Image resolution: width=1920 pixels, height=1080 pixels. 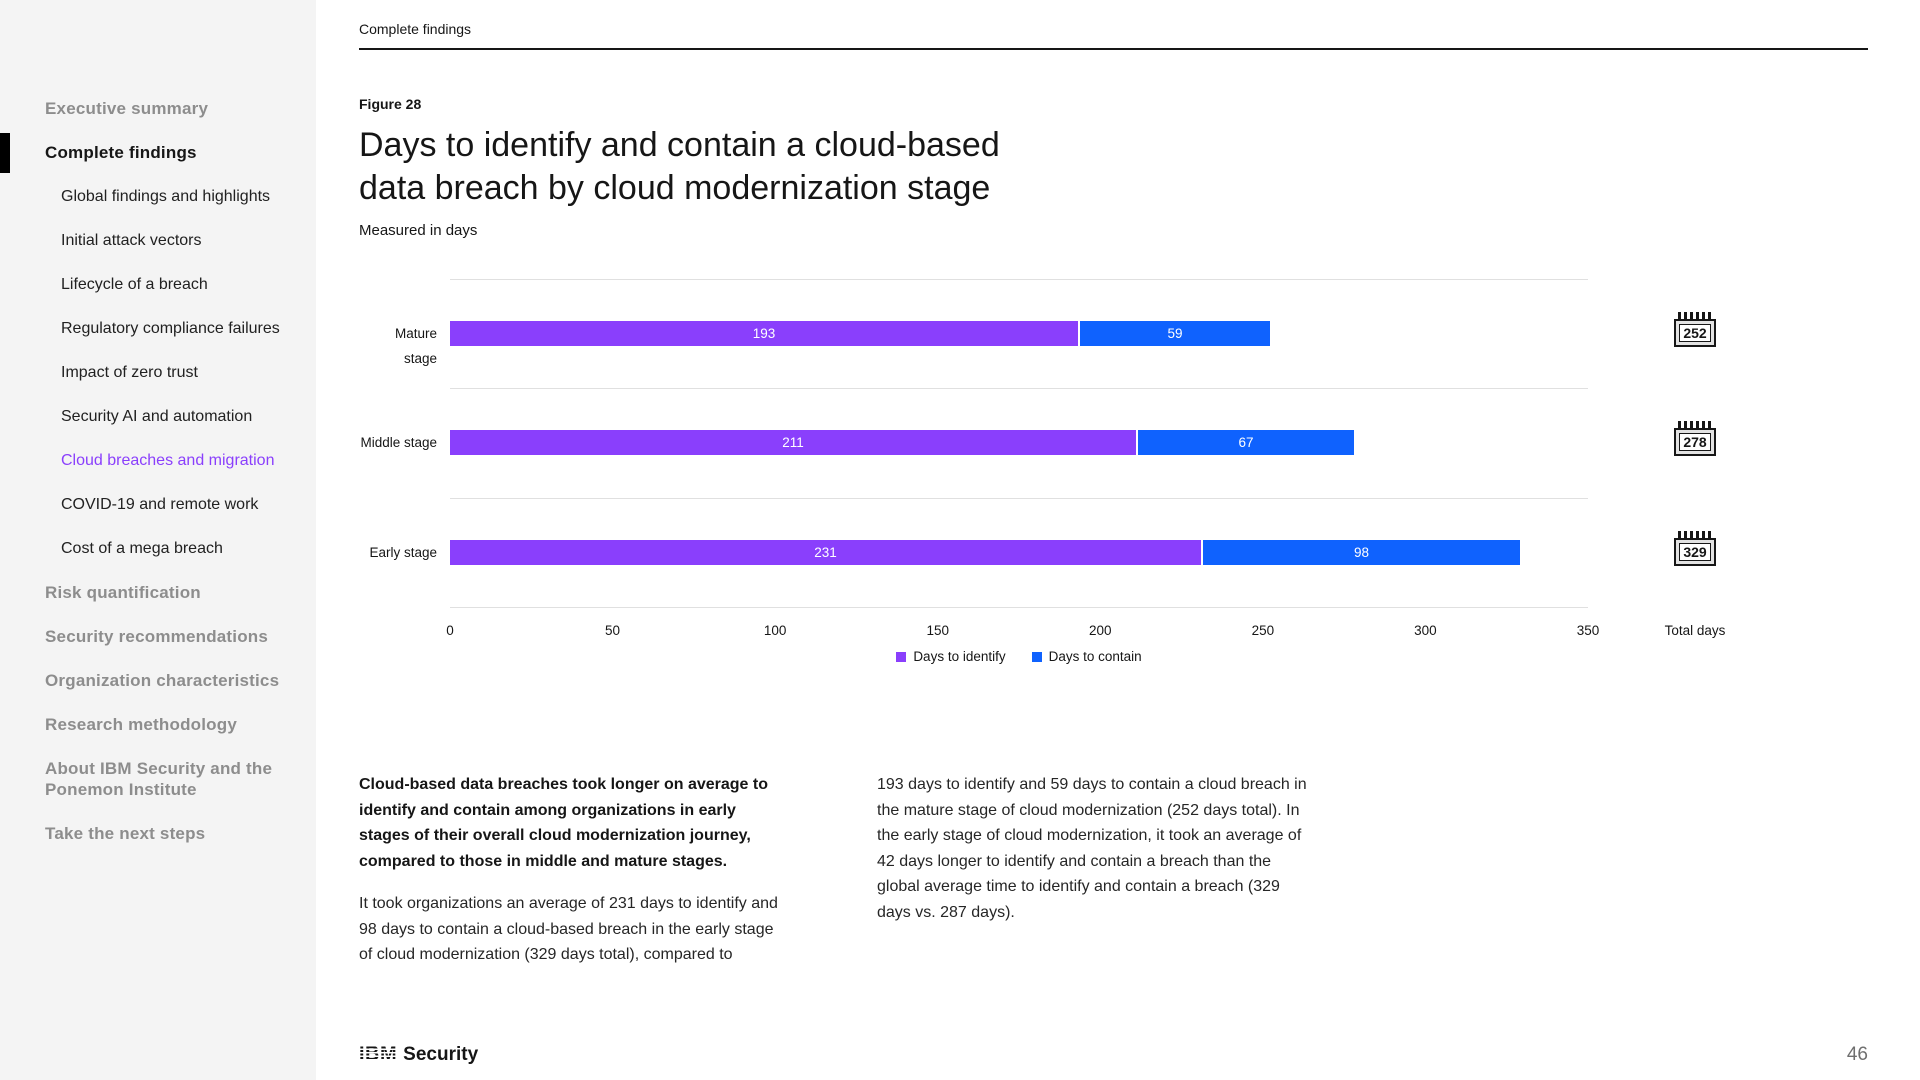 What do you see at coordinates (675, 188) in the screenshot?
I see `figure-title-line2: data breach by cloud modernization stage` at bounding box center [675, 188].